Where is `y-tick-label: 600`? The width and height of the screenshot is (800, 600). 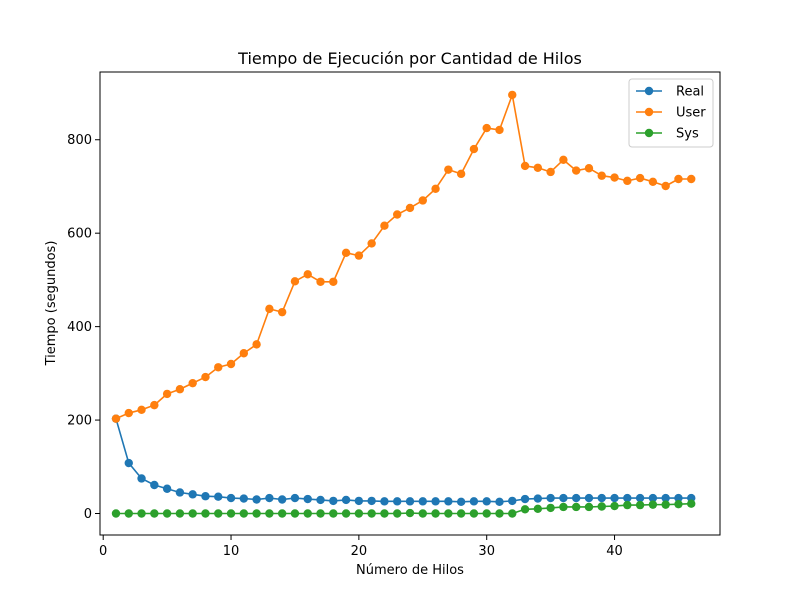
y-tick-label: 600 is located at coordinates (79, 234).